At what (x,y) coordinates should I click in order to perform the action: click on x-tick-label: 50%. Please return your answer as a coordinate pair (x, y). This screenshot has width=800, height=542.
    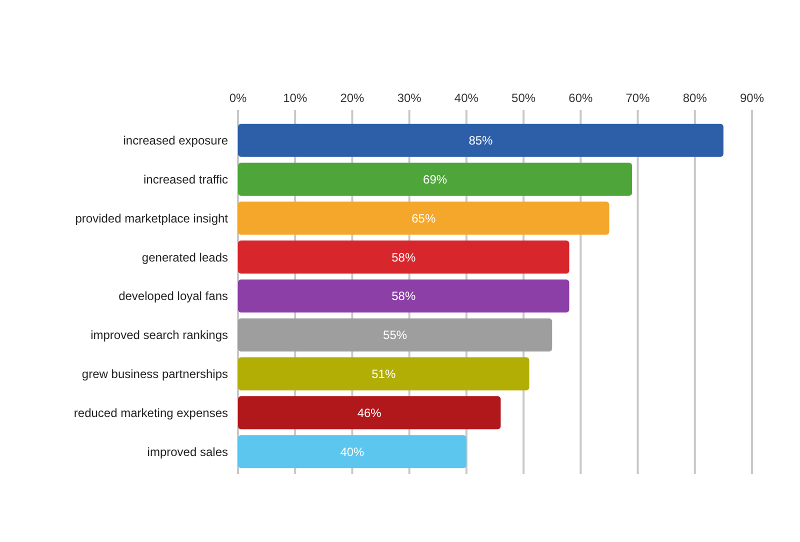
    Looking at the image, I should click on (524, 98).